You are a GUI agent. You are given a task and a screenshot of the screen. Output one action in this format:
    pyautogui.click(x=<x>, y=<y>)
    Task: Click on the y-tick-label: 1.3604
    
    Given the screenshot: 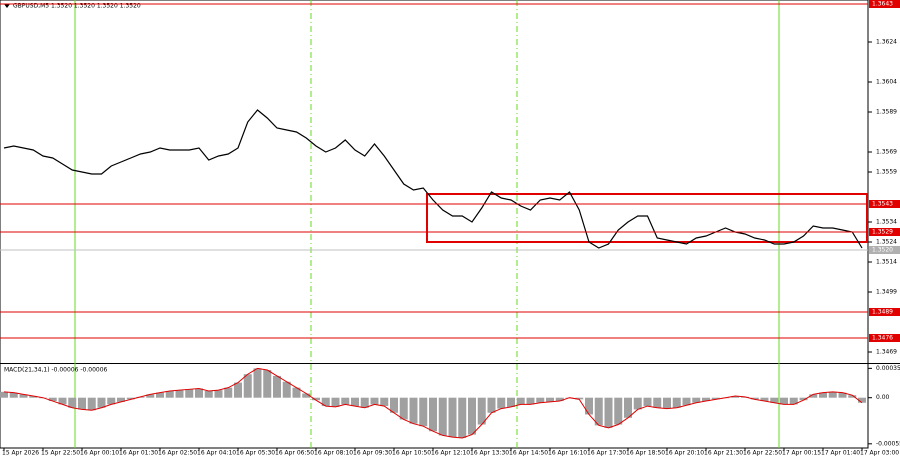 What is the action you would take?
    pyautogui.click(x=886, y=82)
    